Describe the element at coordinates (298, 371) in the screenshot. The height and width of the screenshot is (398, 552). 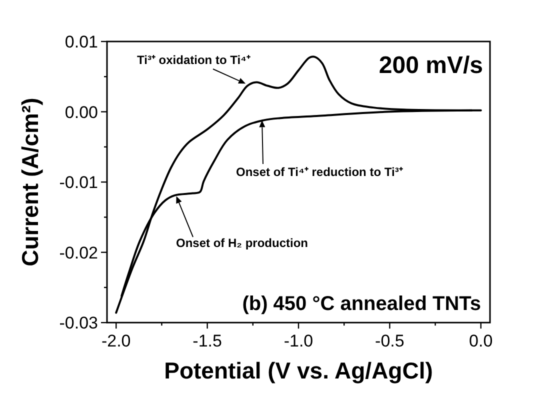
I see `x-axis-title: Potential (V vs. Ag/AgCl)` at that location.